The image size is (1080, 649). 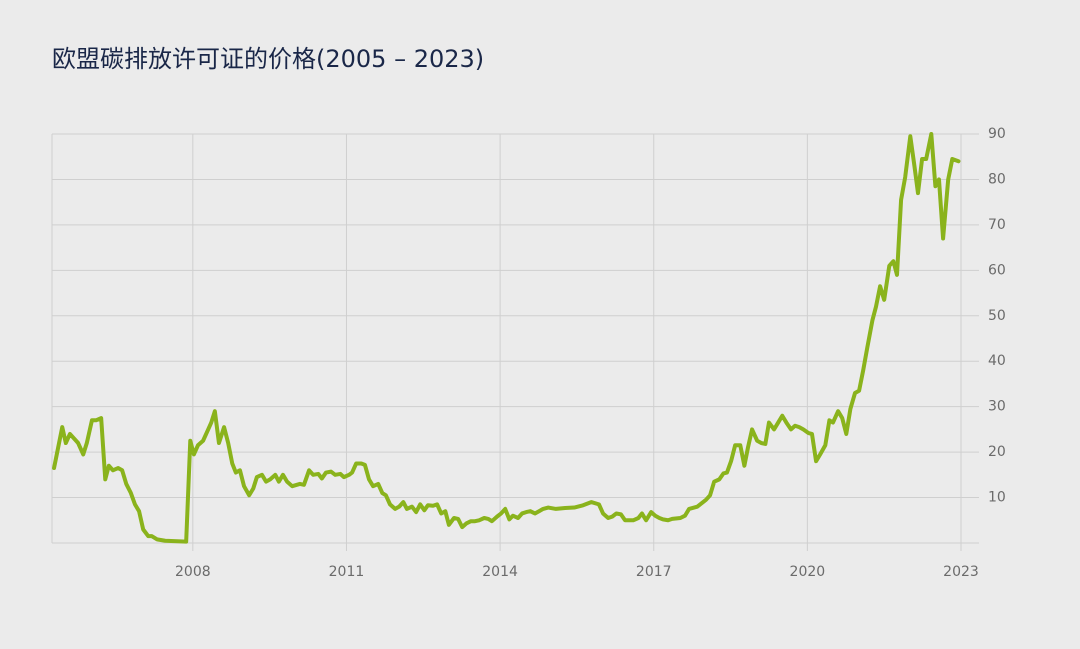 What do you see at coordinates (347, 572) in the screenshot?
I see `x-tick-label: 2011` at bounding box center [347, 572].